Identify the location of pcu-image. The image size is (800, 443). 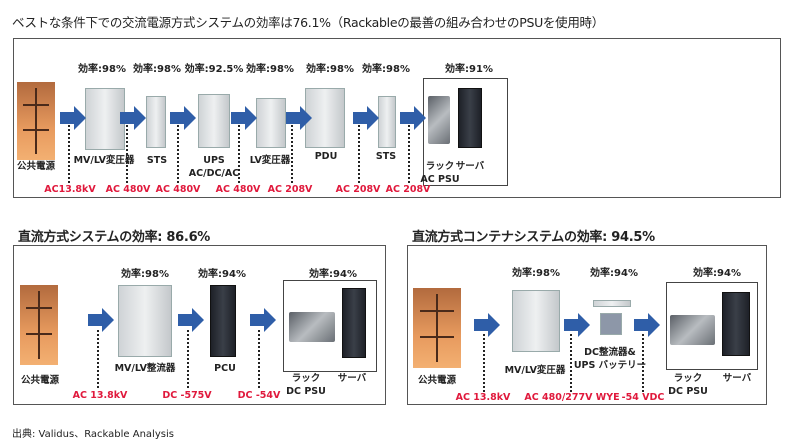
(223, 321).